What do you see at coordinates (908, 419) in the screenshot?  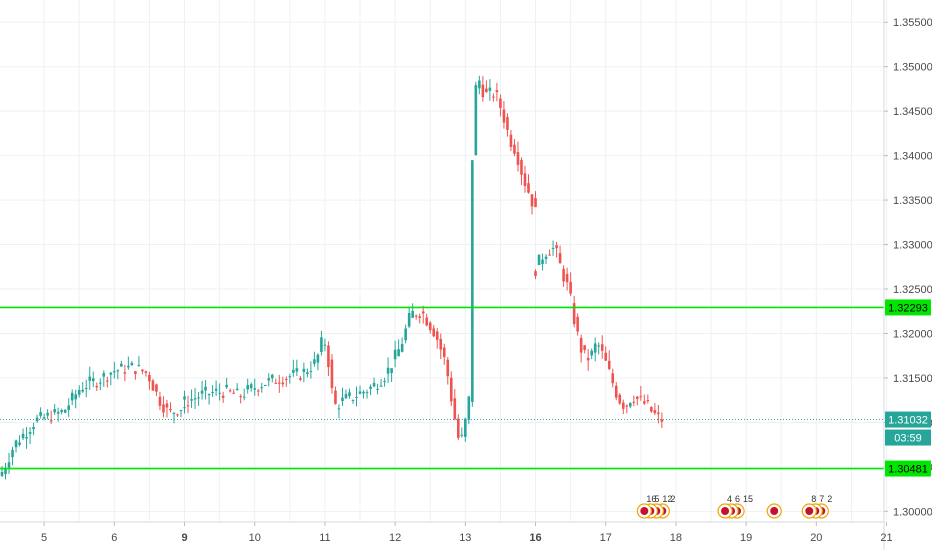 I see `current-price-label-box` at bounding box center [908, 419].